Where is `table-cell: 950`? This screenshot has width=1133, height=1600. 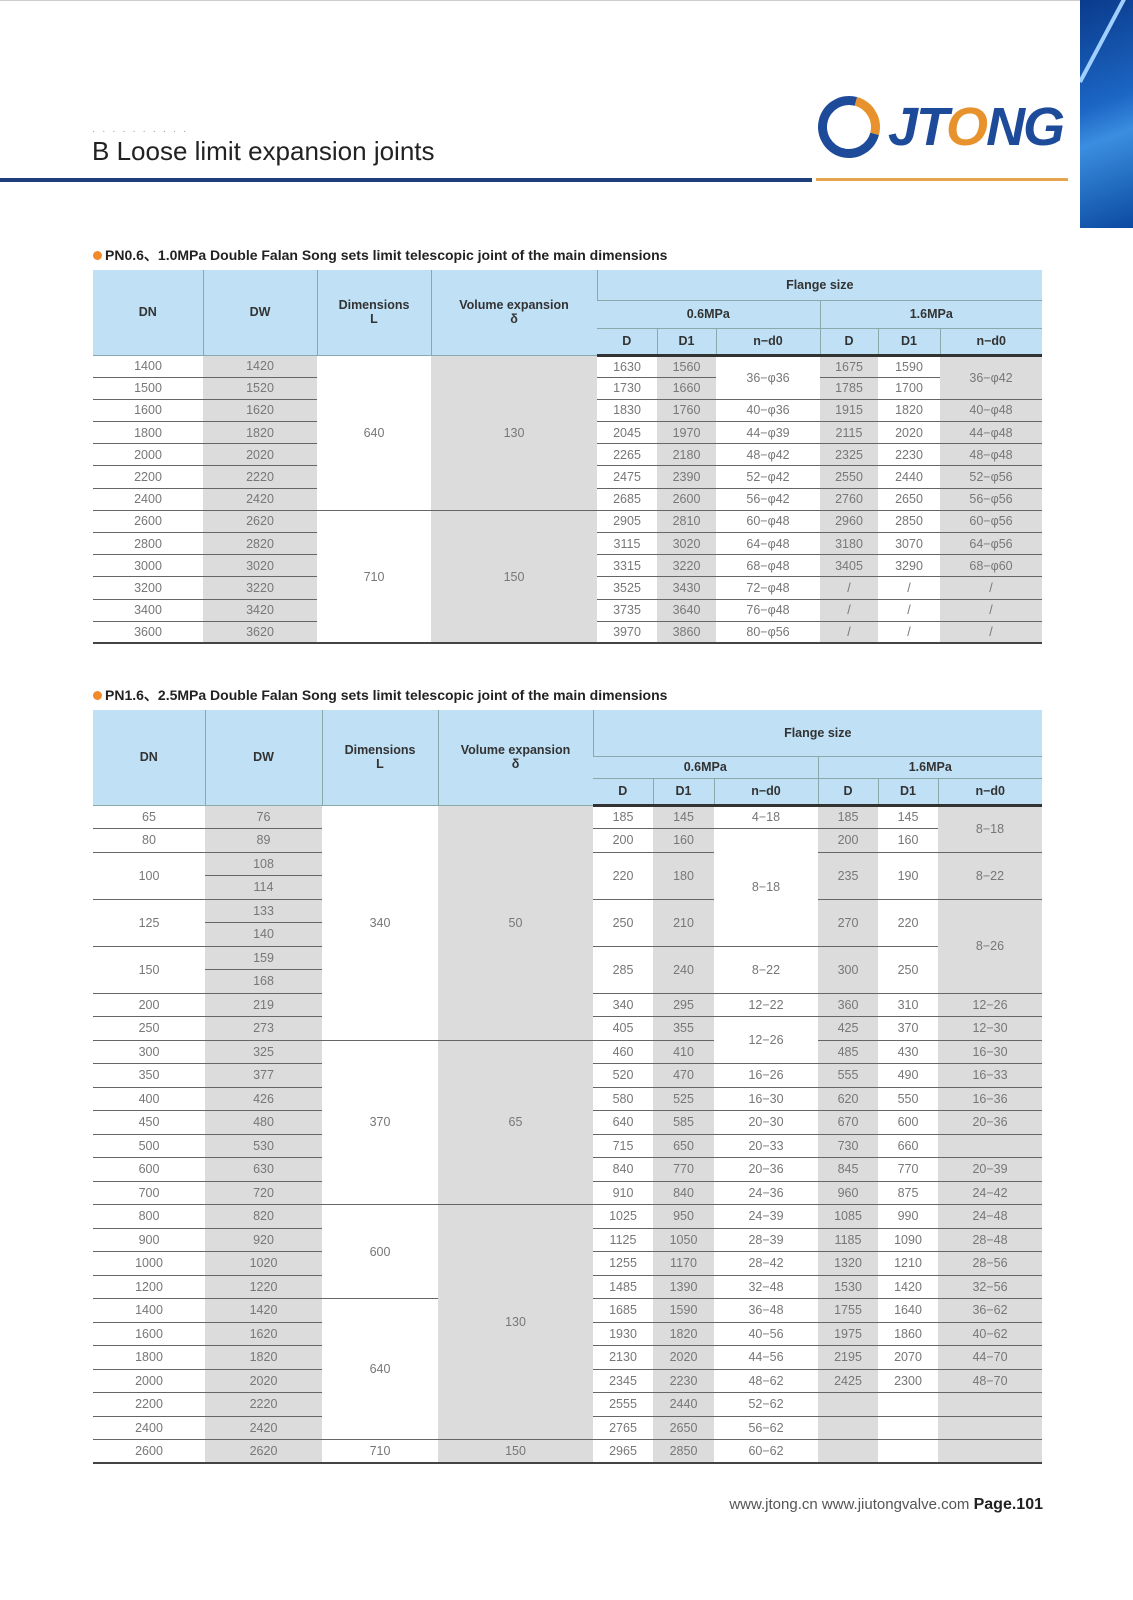 table-cell: 950 is located at coordinates (683, 1216).